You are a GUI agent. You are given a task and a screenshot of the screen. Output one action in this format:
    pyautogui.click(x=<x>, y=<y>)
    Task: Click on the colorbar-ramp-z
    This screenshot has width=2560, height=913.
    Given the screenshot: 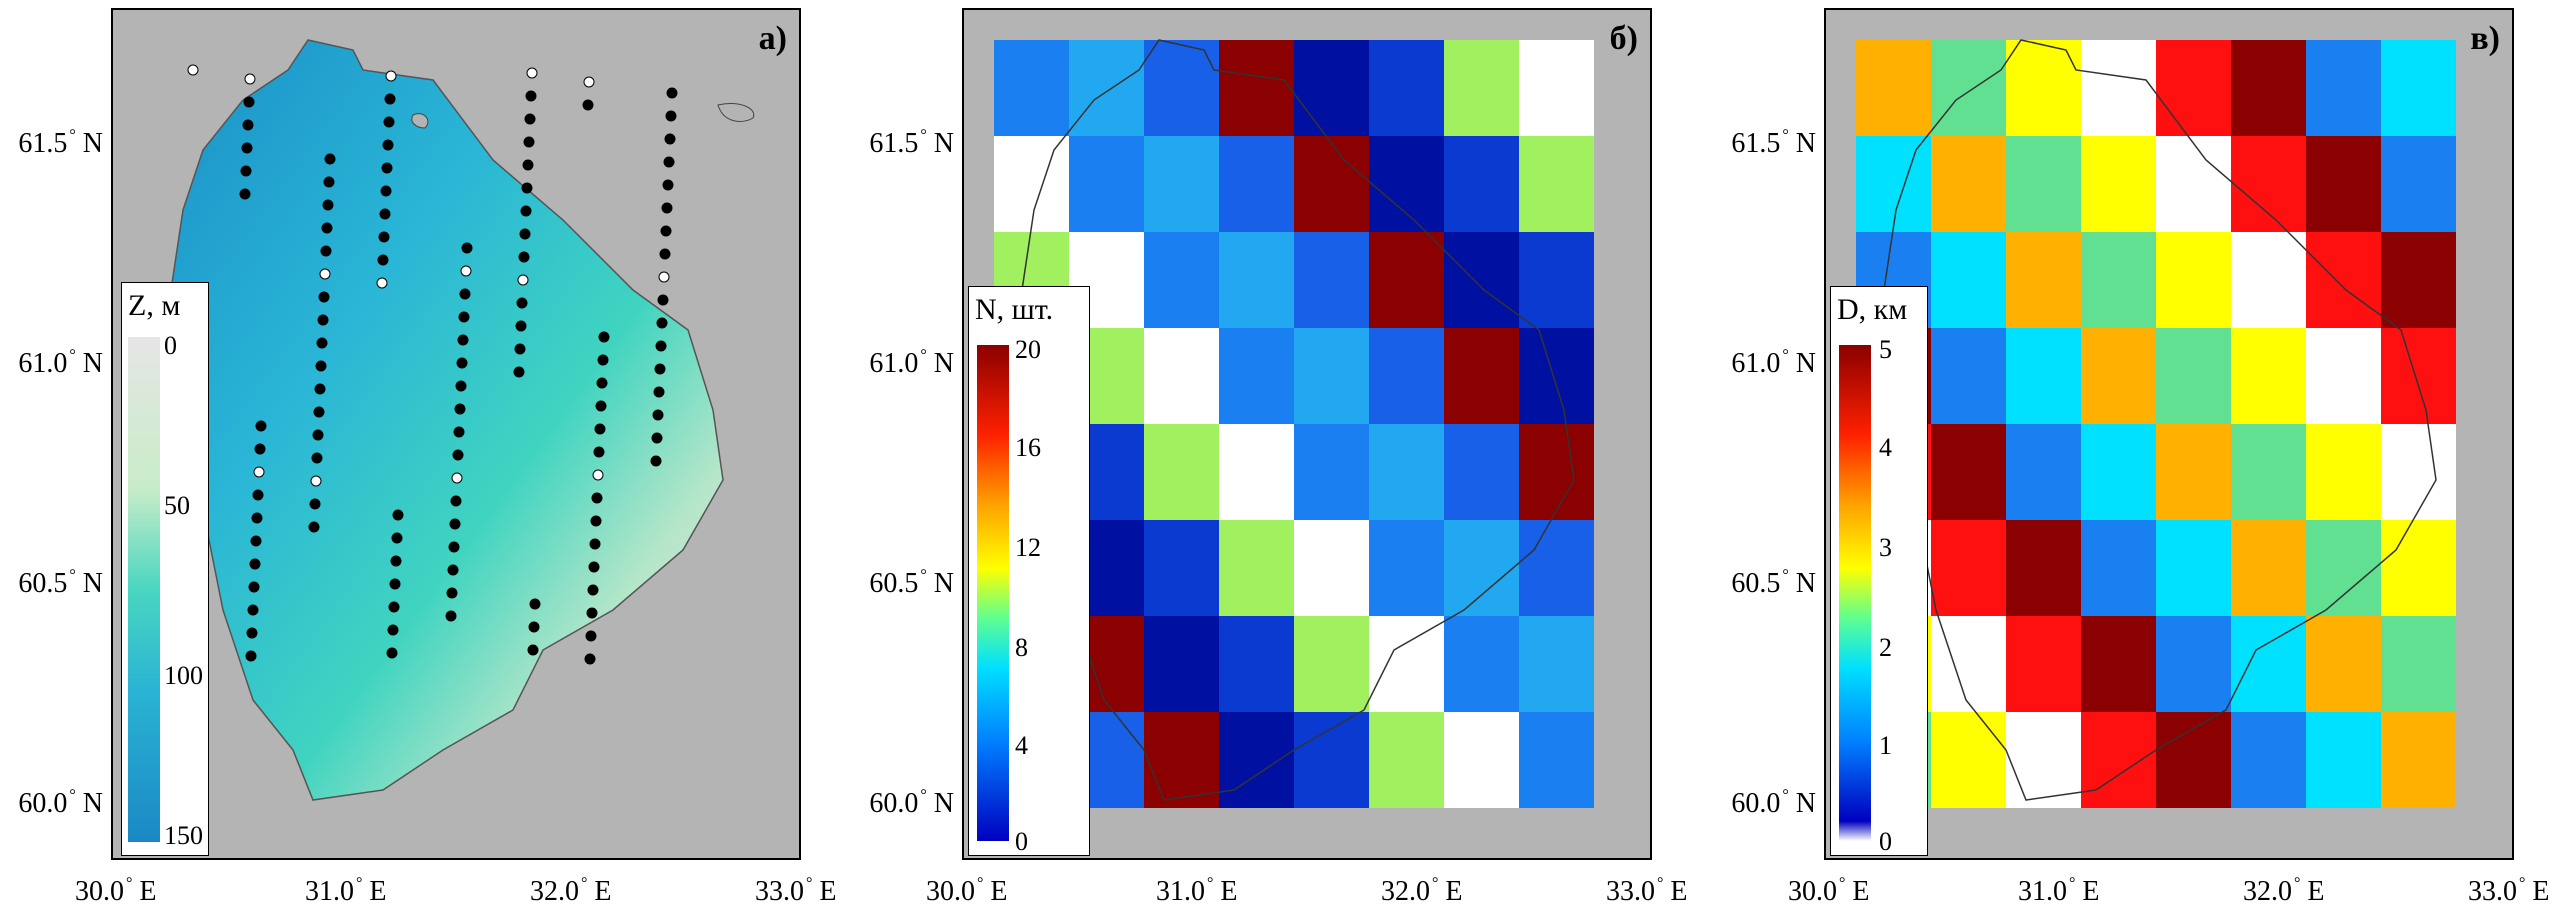 What is the action you would take?
    pyautogui.click(x=144, y=589)
    